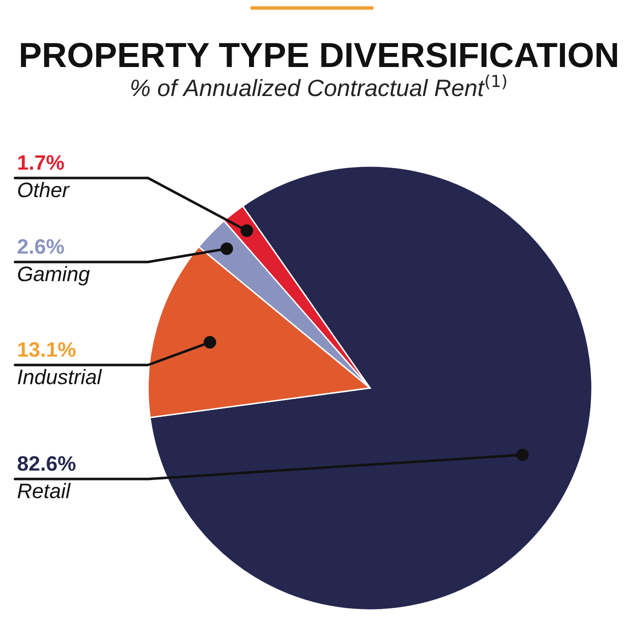 The image size is (638, 622). What do you see at coordinates (44, 190) in the screenshot?
I see `slice-label: Other` at bounding box center [44, 190].